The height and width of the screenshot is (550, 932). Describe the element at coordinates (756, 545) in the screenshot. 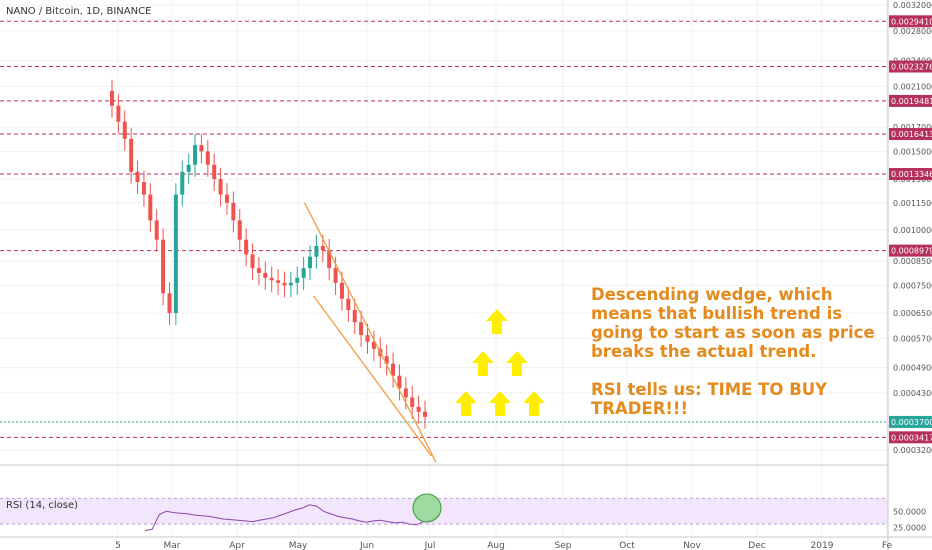

I see `time-tick-label: Dec` at that location.